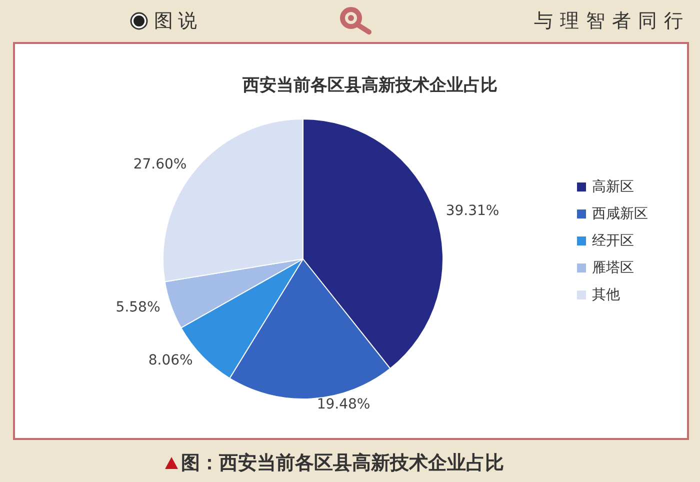 Image resolution: width=700 pixels, height=482 pixels. Describe the element at coordinates (178, 21) in the screenshot. I see `text: 图说` at that location.